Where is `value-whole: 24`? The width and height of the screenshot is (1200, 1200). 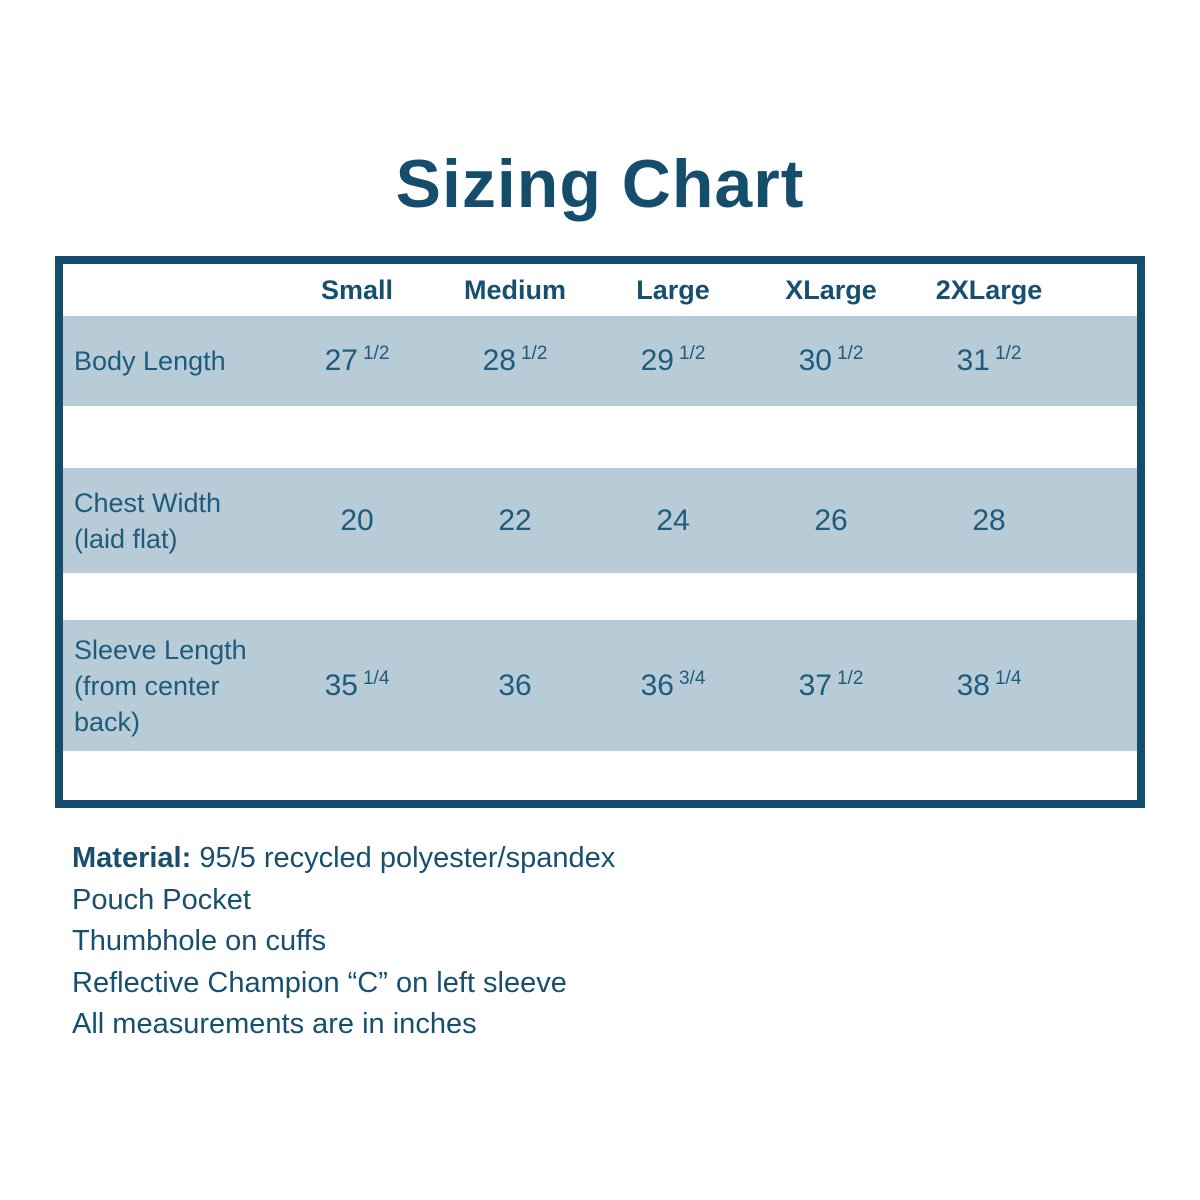 value-whole: 24 is located at coordinates (673, 520).